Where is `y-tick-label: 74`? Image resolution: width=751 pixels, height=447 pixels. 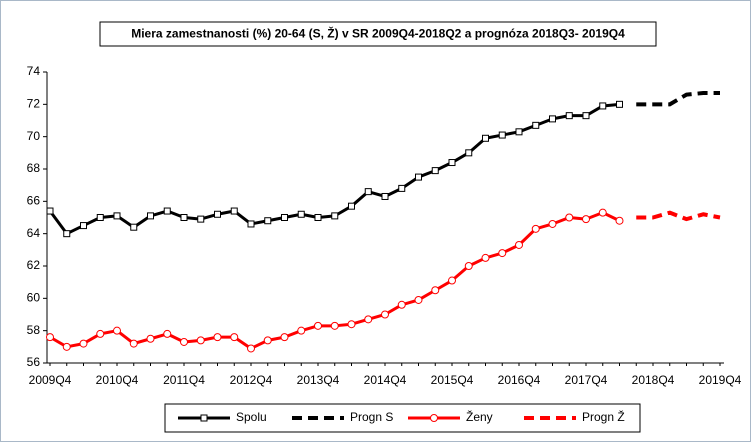 y-tick-label: 74 is located at coordinates (34, 71).